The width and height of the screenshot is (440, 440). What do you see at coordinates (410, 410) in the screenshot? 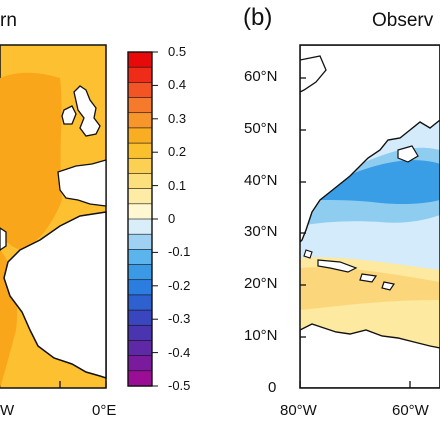
I see `lon-tick-60w: 60°W` at bounding box center [410, 410].